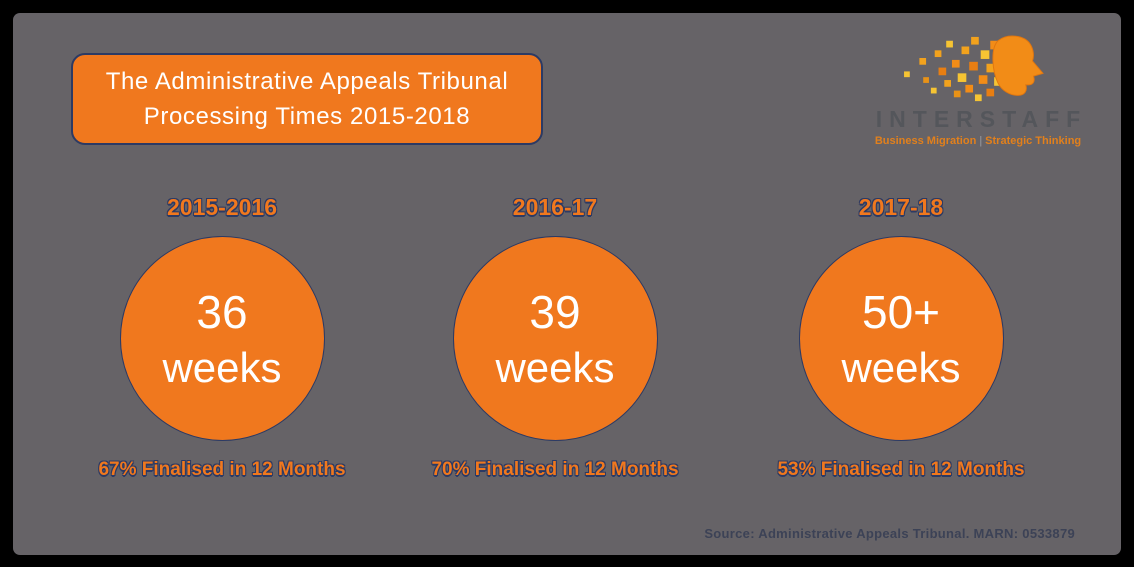 The height and width of the screenshot is (567, 1134). Describe the element at coordinates (307, 81) in the screenshot. I see `title-line-1: The Administrative Appeals Tribunal` at that location.